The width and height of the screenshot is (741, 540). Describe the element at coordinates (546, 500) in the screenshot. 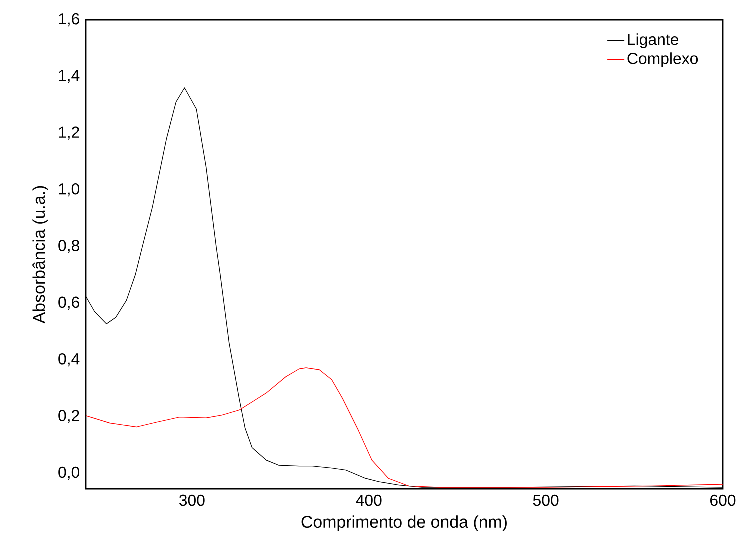

I see `x-tick-label: 500` at that location.